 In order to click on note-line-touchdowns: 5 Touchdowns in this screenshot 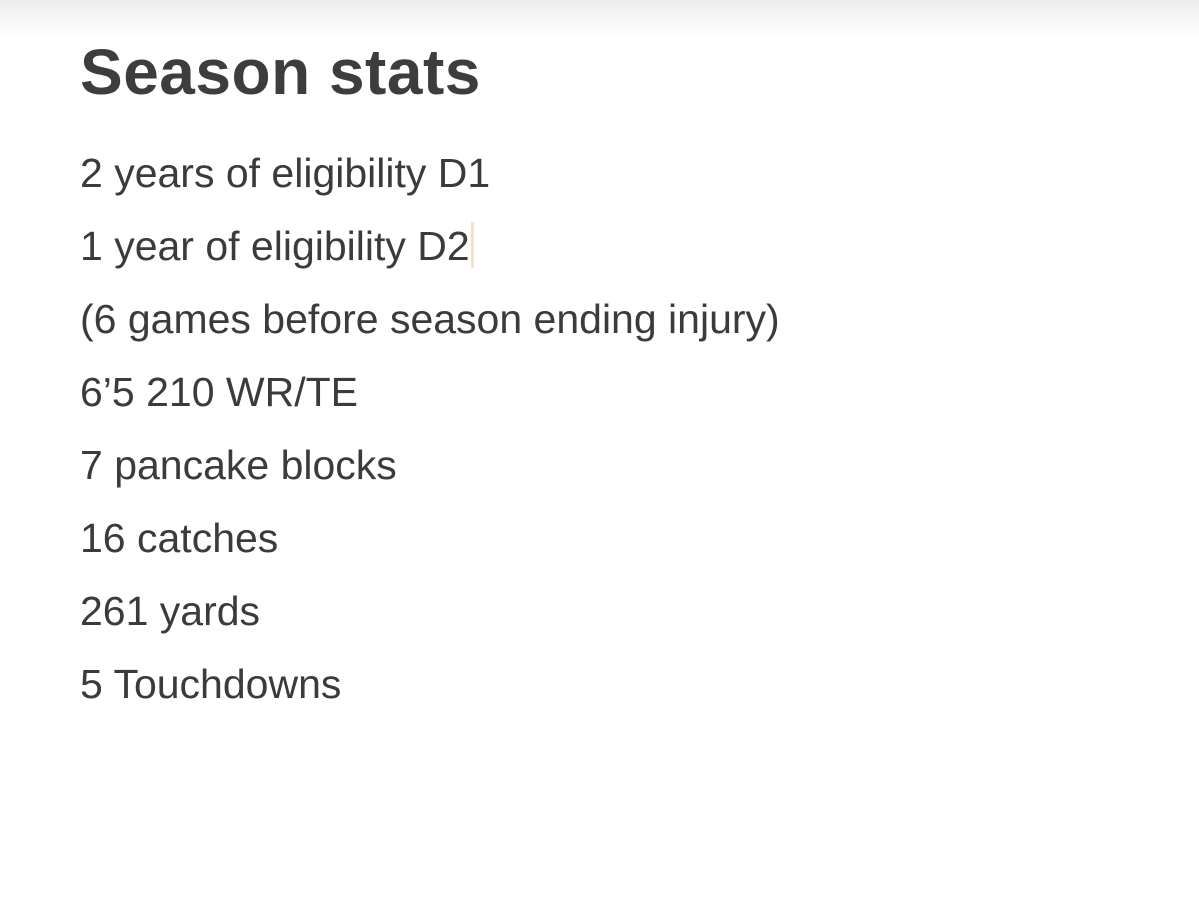, I will do `click(211, 684)`.